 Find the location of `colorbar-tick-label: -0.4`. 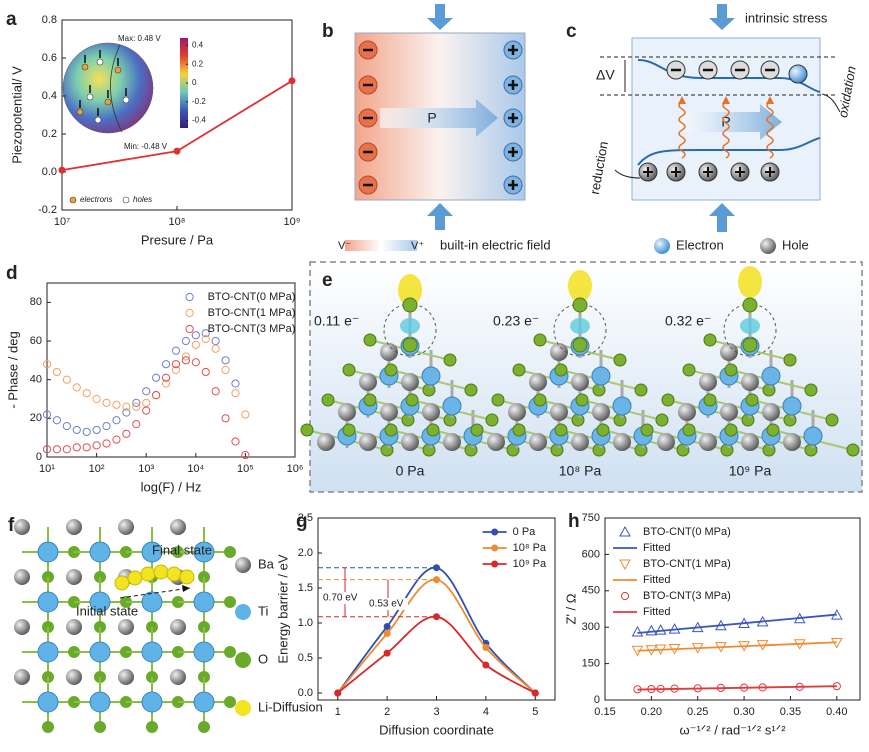

colorbar-tick-label: -0.4 is located at coordinates (199, 120).